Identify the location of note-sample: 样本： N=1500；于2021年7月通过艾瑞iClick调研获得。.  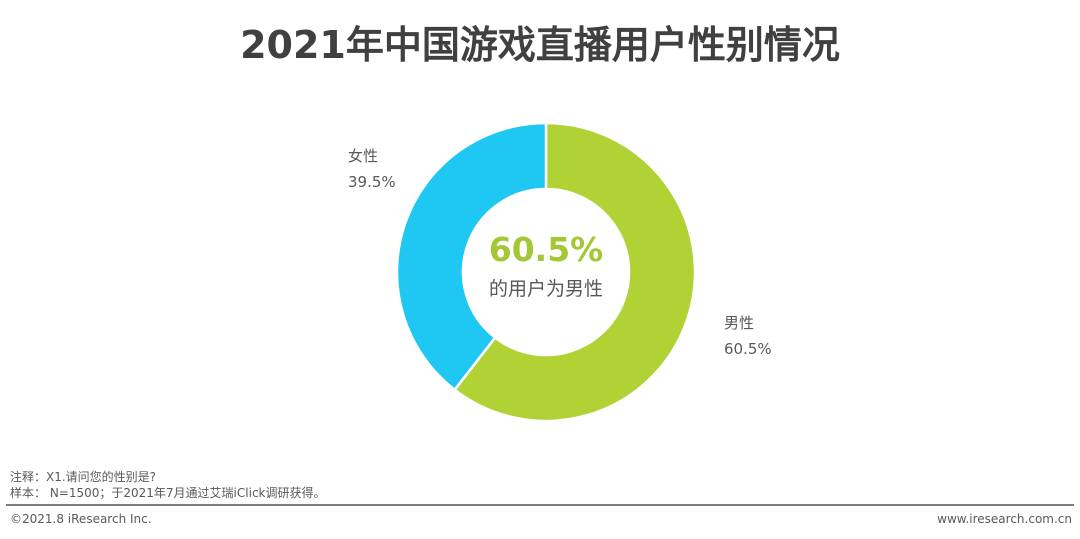
(168, 493).